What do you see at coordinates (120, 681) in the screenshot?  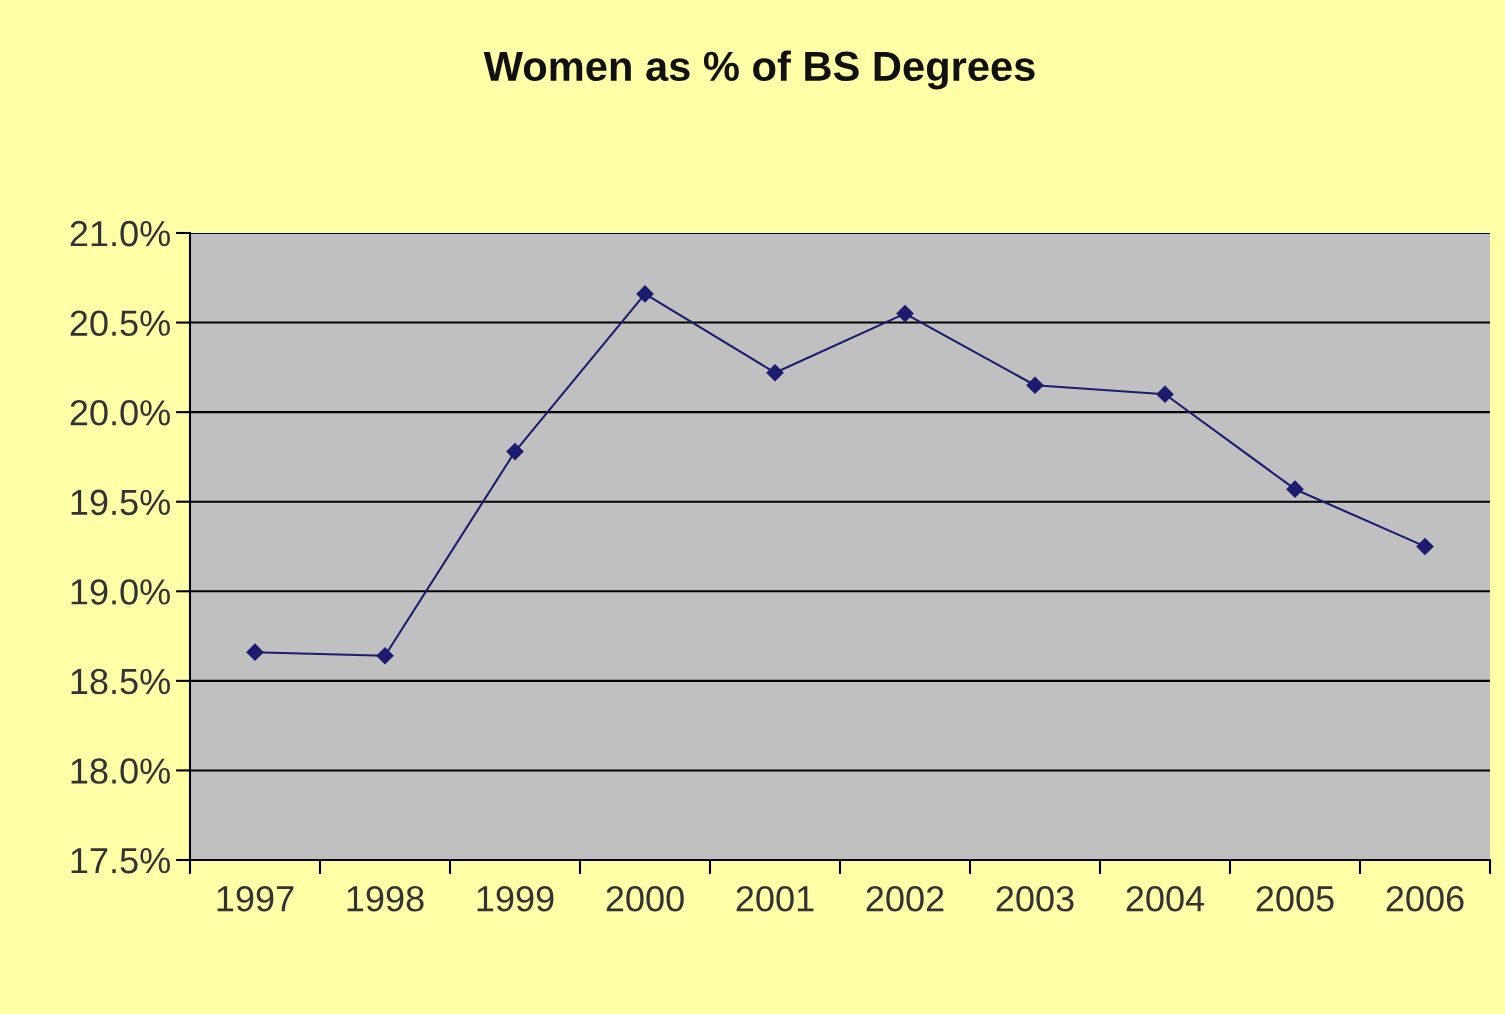 I see `y-tick-label: 18.5%` at bounding box center [120, 681].